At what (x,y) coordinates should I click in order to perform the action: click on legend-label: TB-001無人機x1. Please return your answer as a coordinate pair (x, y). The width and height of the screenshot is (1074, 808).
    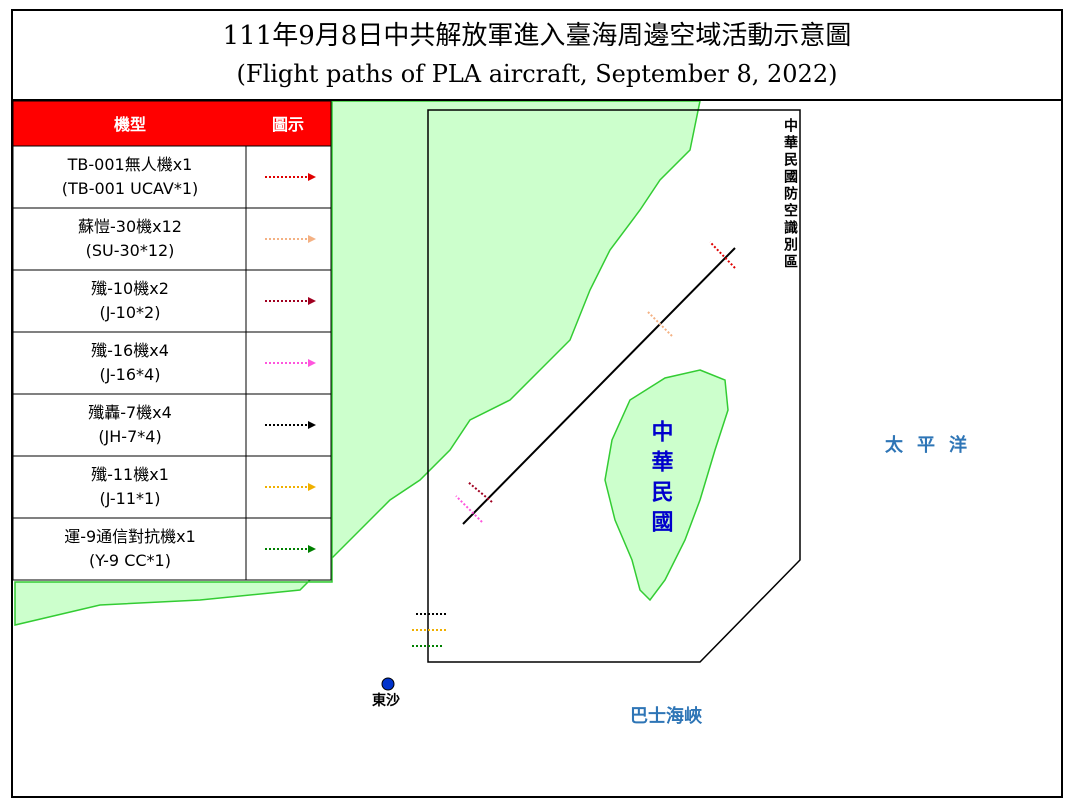
    Looking at the image, I should click on (130, 164).